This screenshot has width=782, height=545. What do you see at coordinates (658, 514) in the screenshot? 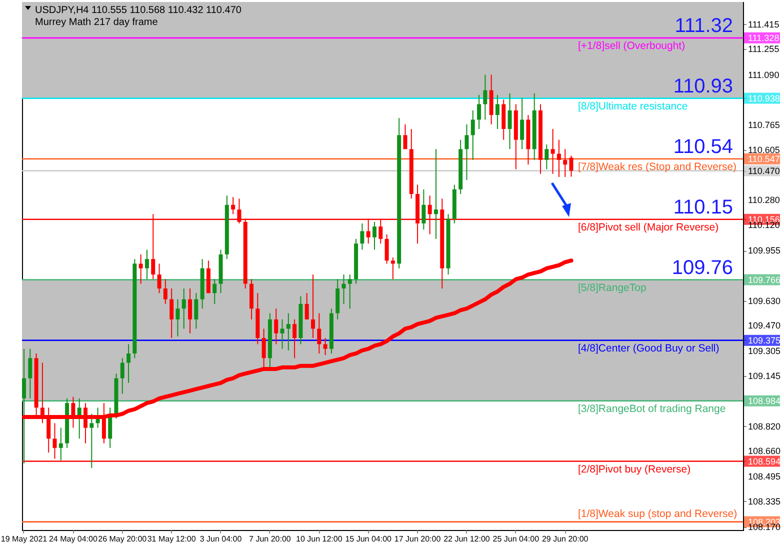
I see `ref-line-label: [1/8]Weak sup (stop and Reverse)` at bounding box center [658, 514].